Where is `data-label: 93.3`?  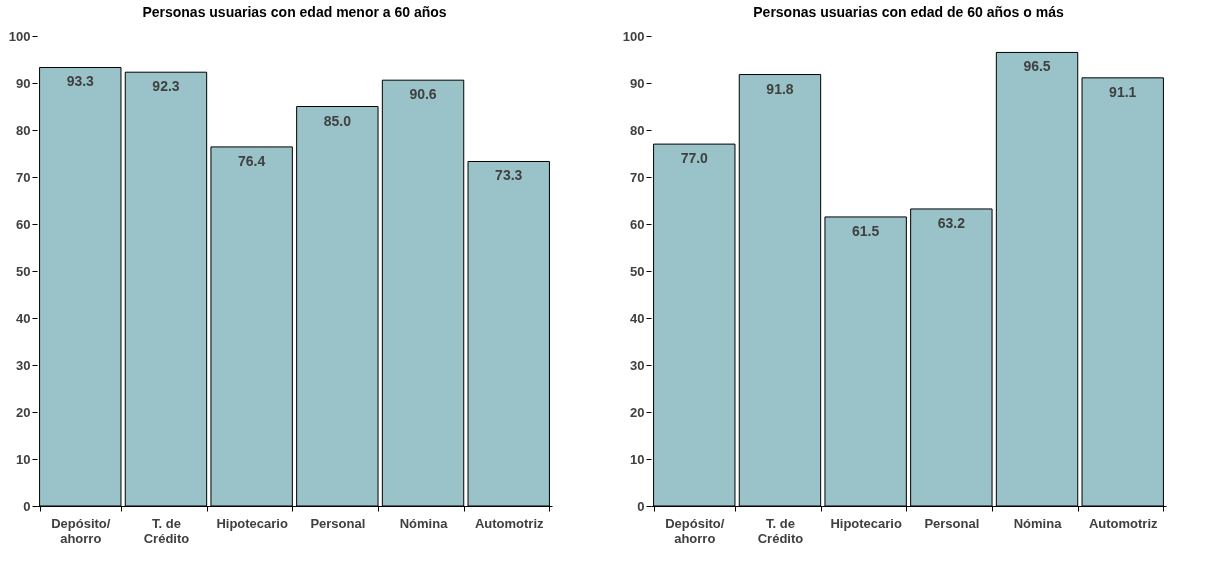 data-label: 93.3 is located at coordinates (80, 81).